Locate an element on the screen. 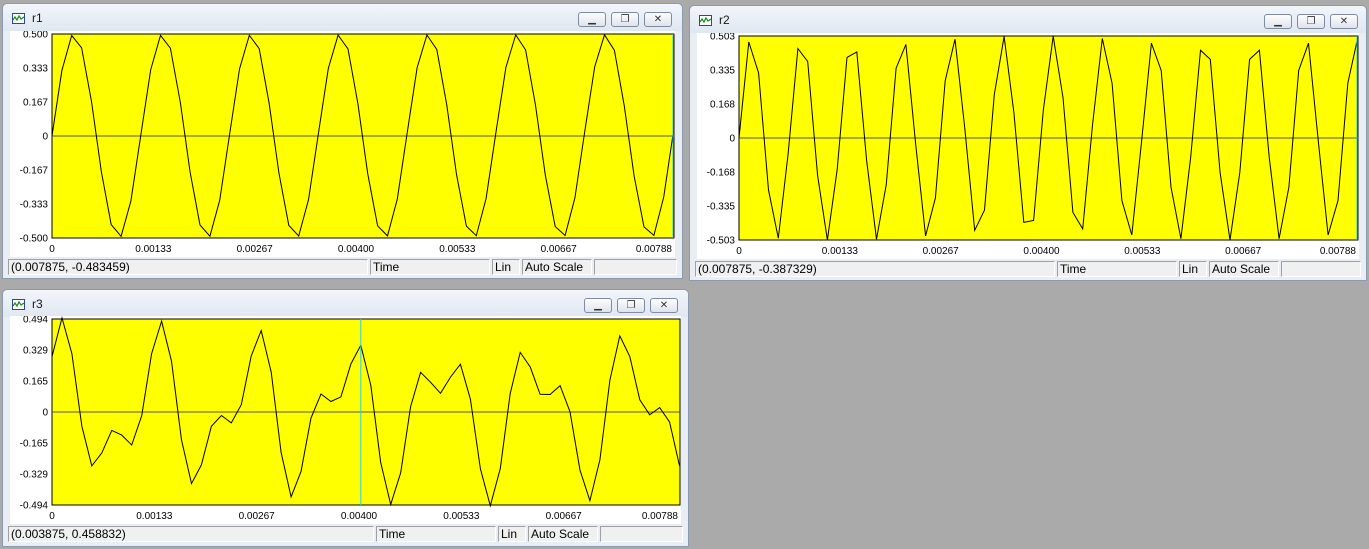 This screenshot has height=549, width=1369. title-bar: r3 ▁ ❐ ✕ is located at coordinates (345, 303).